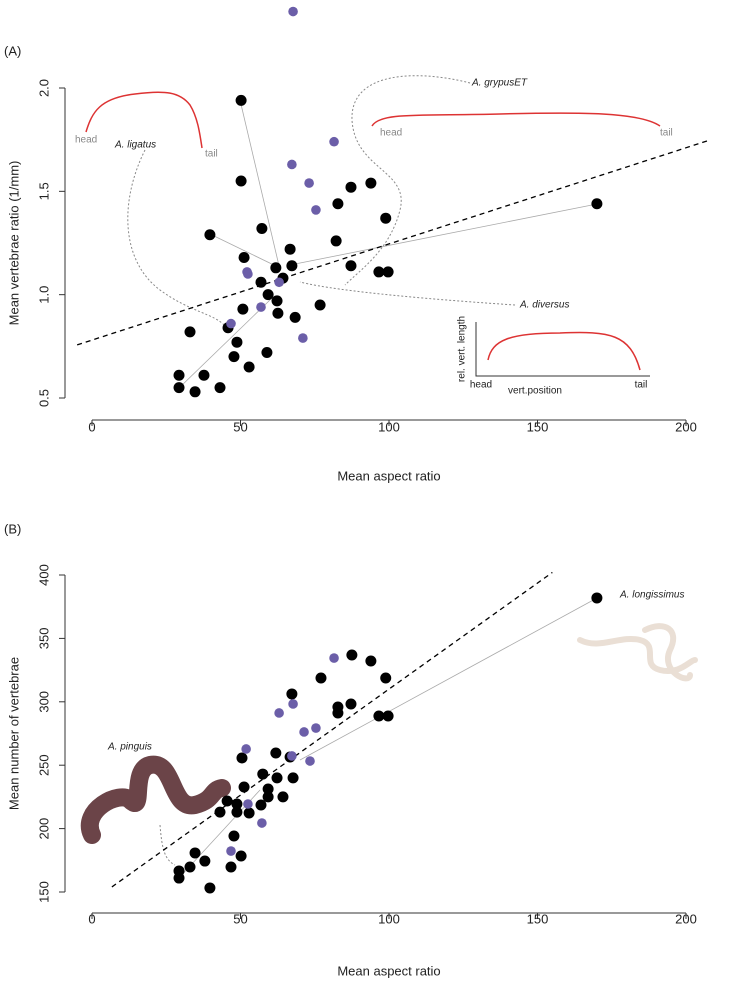 The height and width of the screenshot is (1000, 746). I want to click on annotation: A. pinguis, so click(129, 747).